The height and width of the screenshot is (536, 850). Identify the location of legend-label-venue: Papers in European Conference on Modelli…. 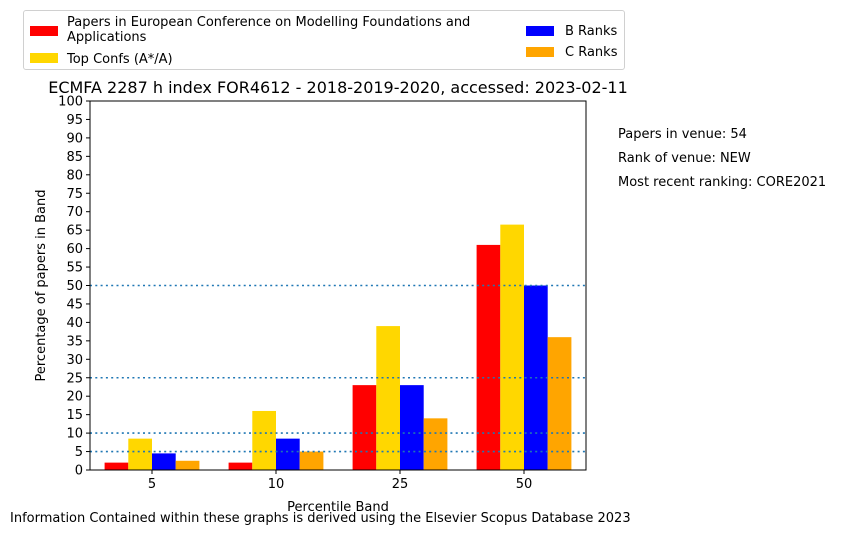
(268, 30).